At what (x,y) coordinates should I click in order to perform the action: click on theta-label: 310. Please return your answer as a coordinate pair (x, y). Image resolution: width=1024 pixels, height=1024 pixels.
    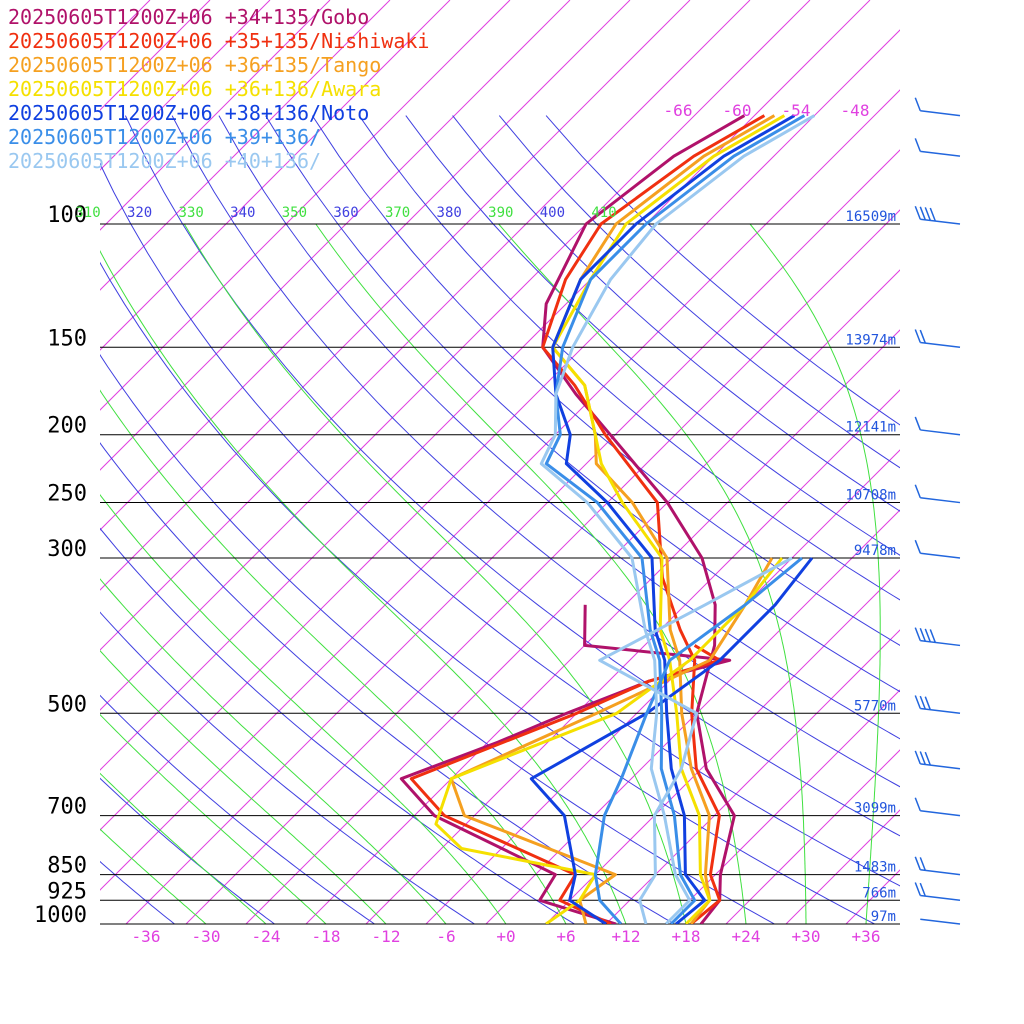
    Looking at the image, I should click on (87, 213).